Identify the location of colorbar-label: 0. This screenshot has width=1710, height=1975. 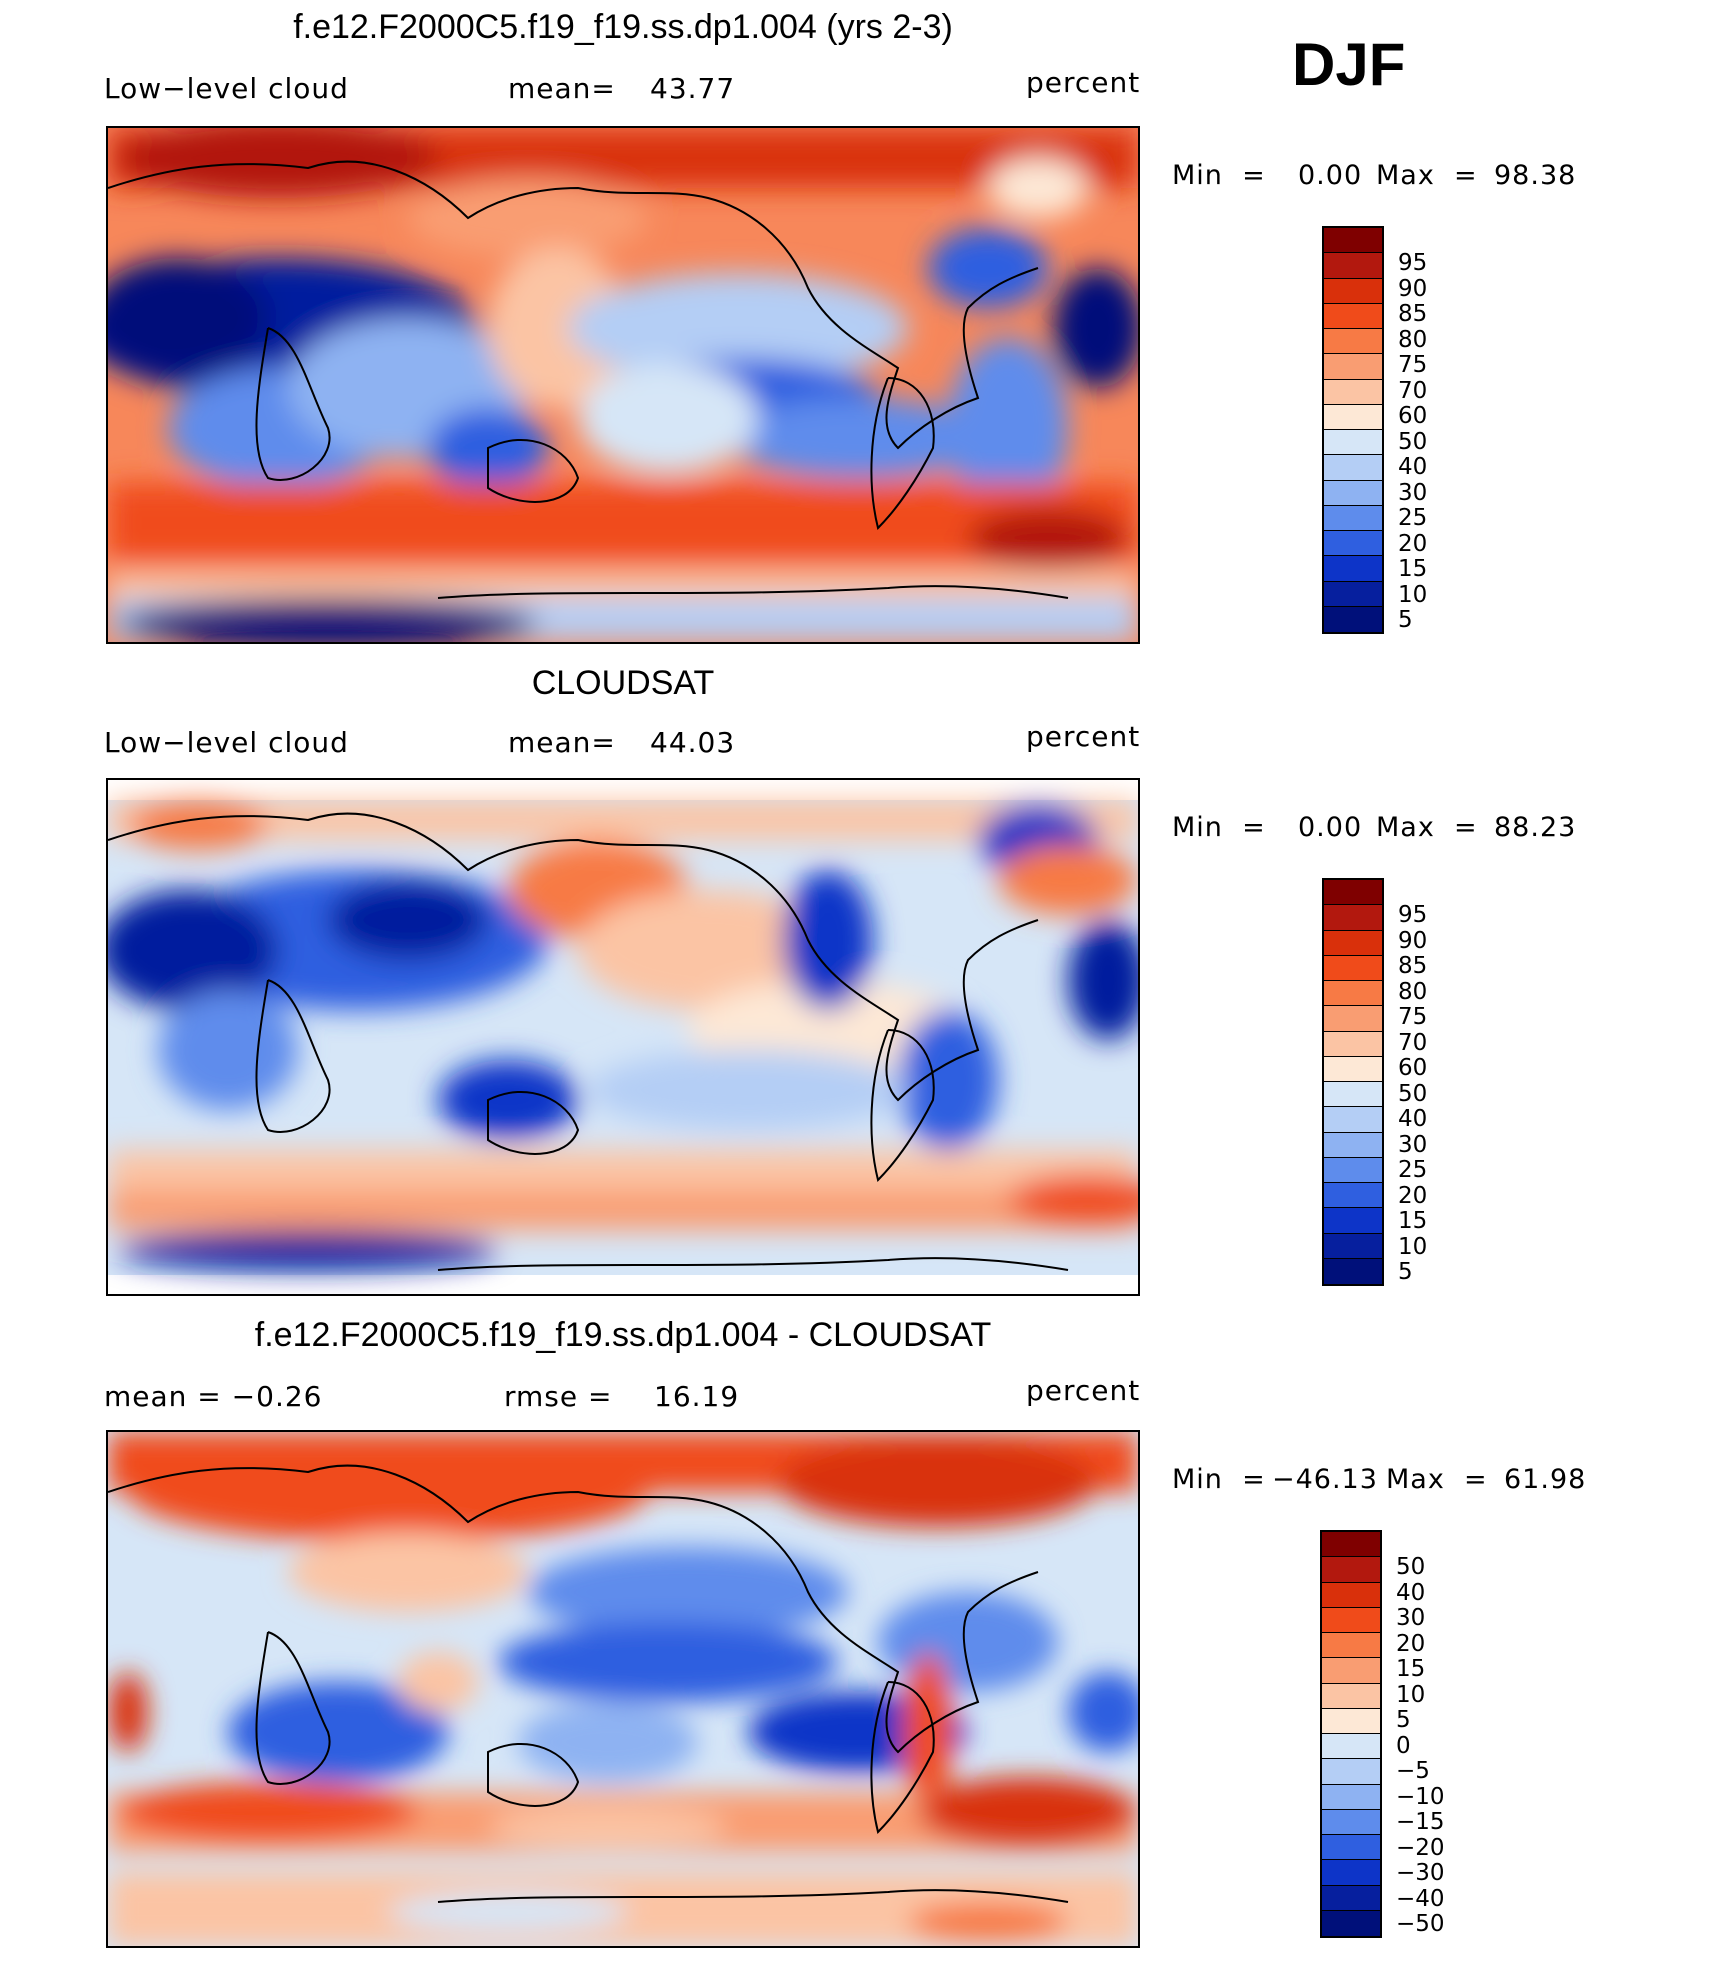
(1403, 1745).